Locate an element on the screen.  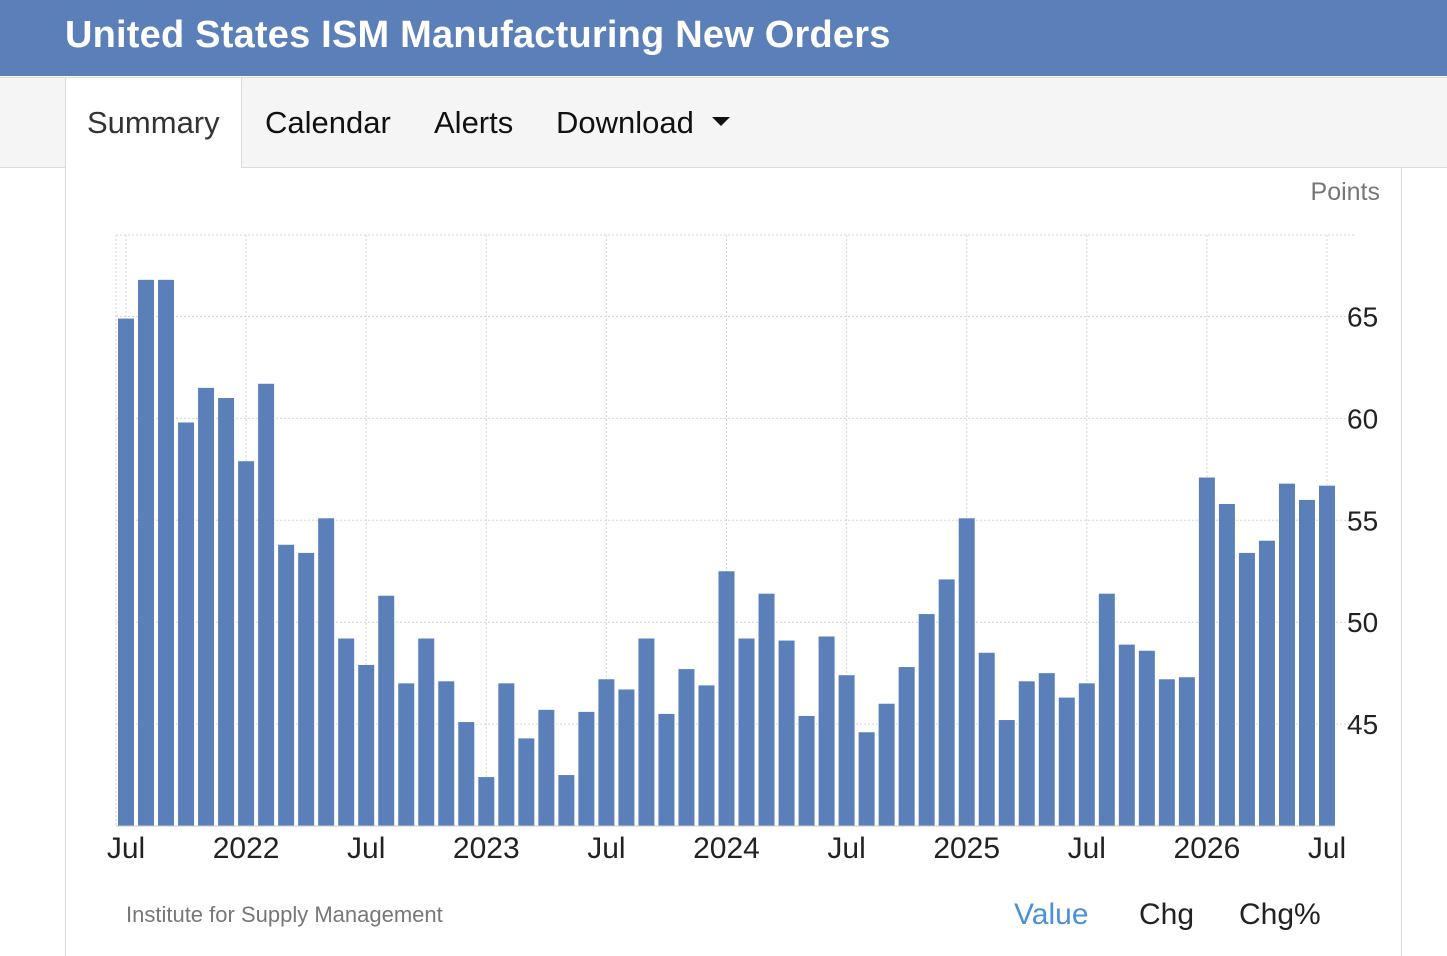
y-tick-label: 60 is located at coordinates (1362, 418).